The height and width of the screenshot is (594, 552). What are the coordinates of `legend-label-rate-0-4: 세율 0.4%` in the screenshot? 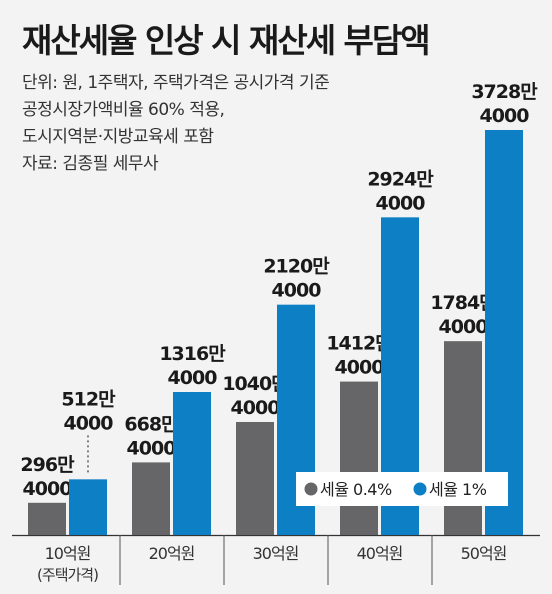 It's located at (356, 489).